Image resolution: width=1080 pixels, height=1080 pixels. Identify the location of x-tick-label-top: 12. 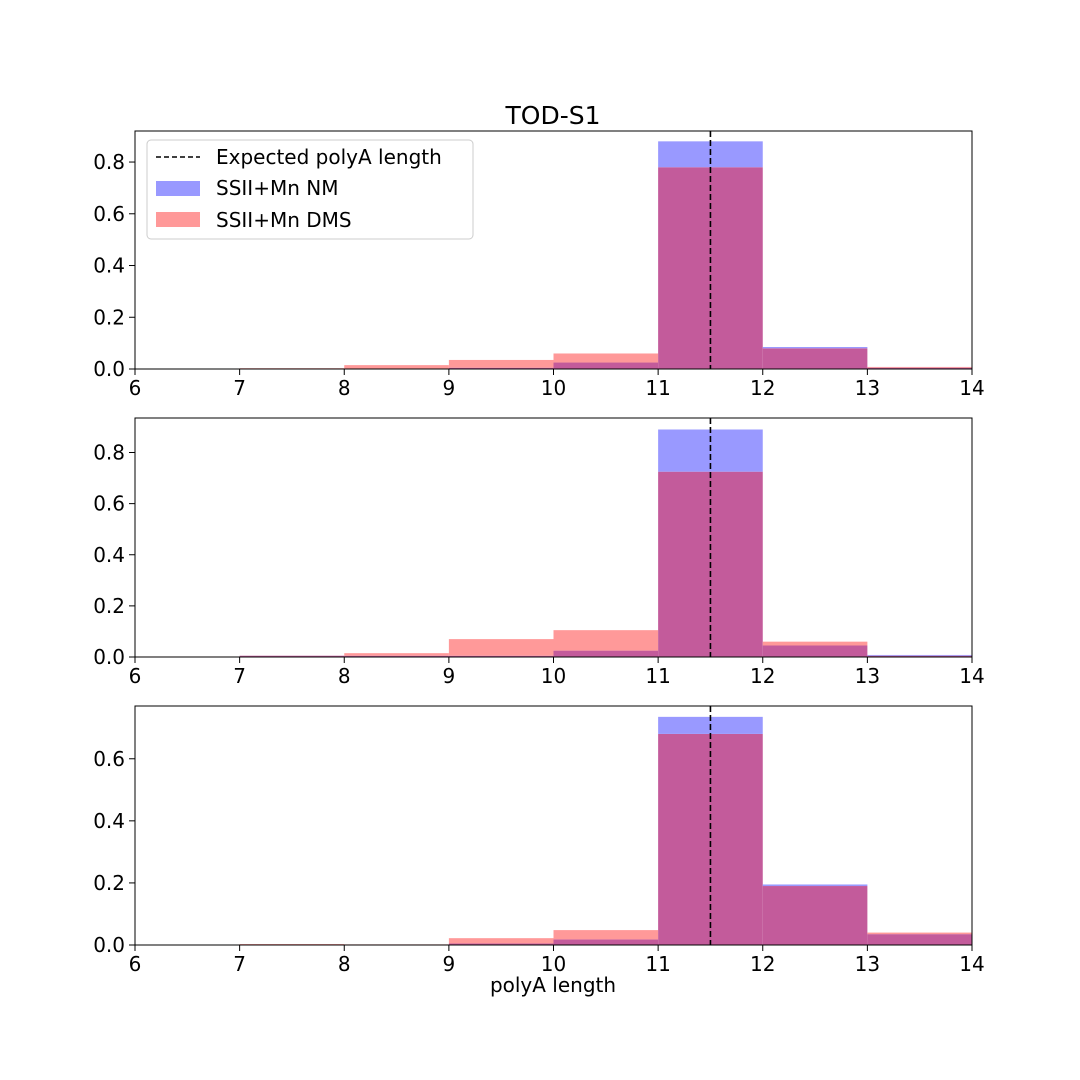
(762, 388).